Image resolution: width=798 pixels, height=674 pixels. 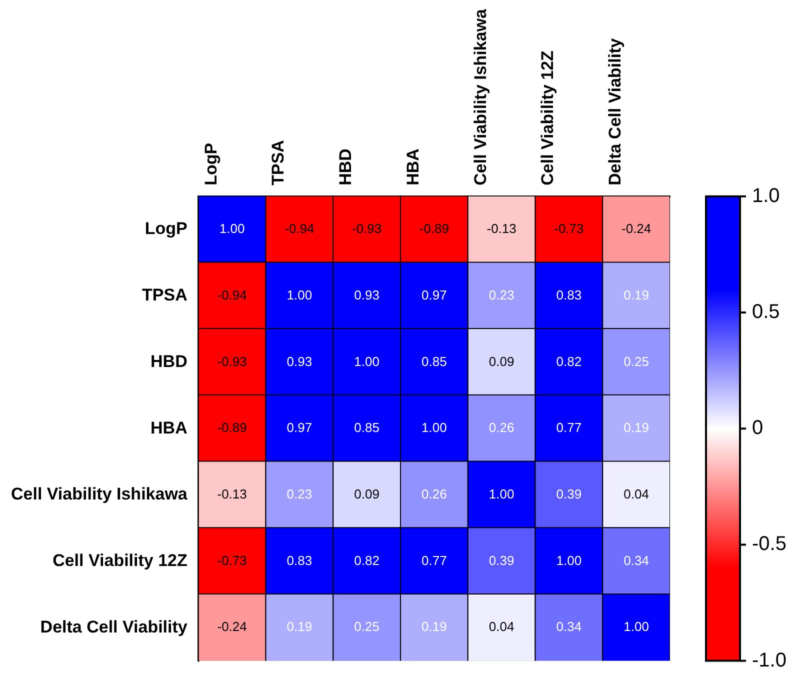 What do you see at coordinates (120, 560) in the screenshot?
I see `y-tick-label: Cell Viability 12Z` at bounding box center [120, 560].